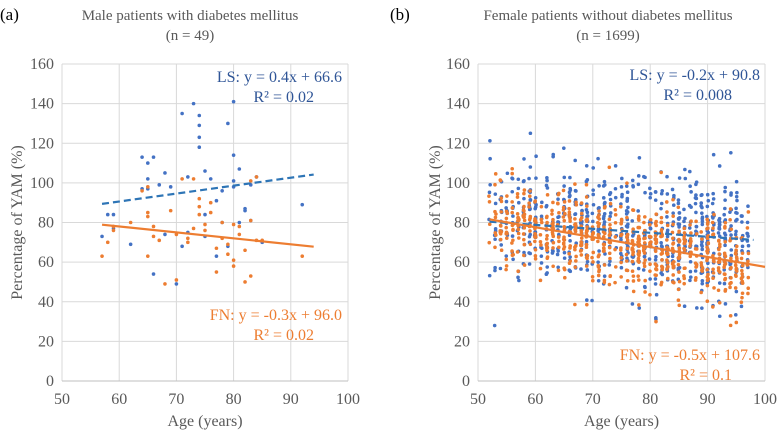  I want to click on y-tick-label: 20, so click(462, 341).